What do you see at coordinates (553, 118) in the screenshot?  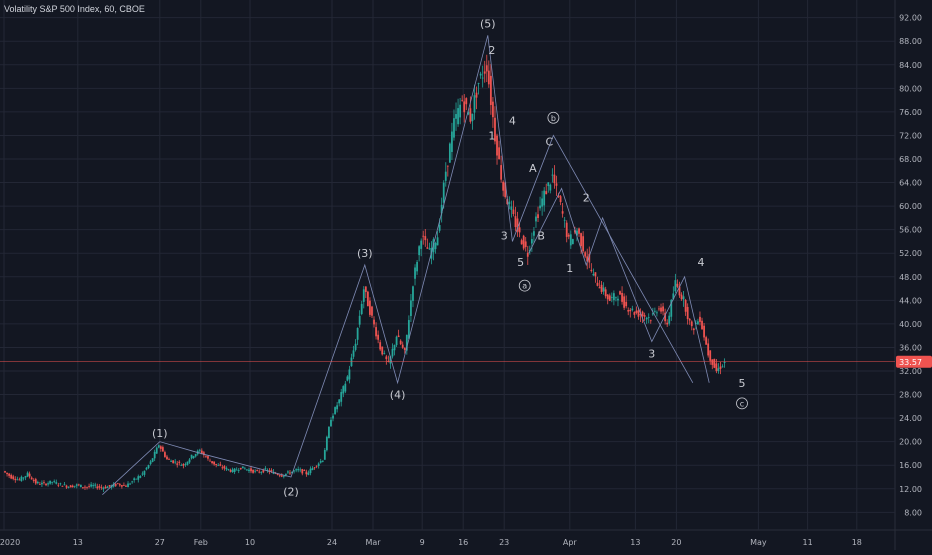 I see `wave-circle-label: b` at bounding box center [553, 118].